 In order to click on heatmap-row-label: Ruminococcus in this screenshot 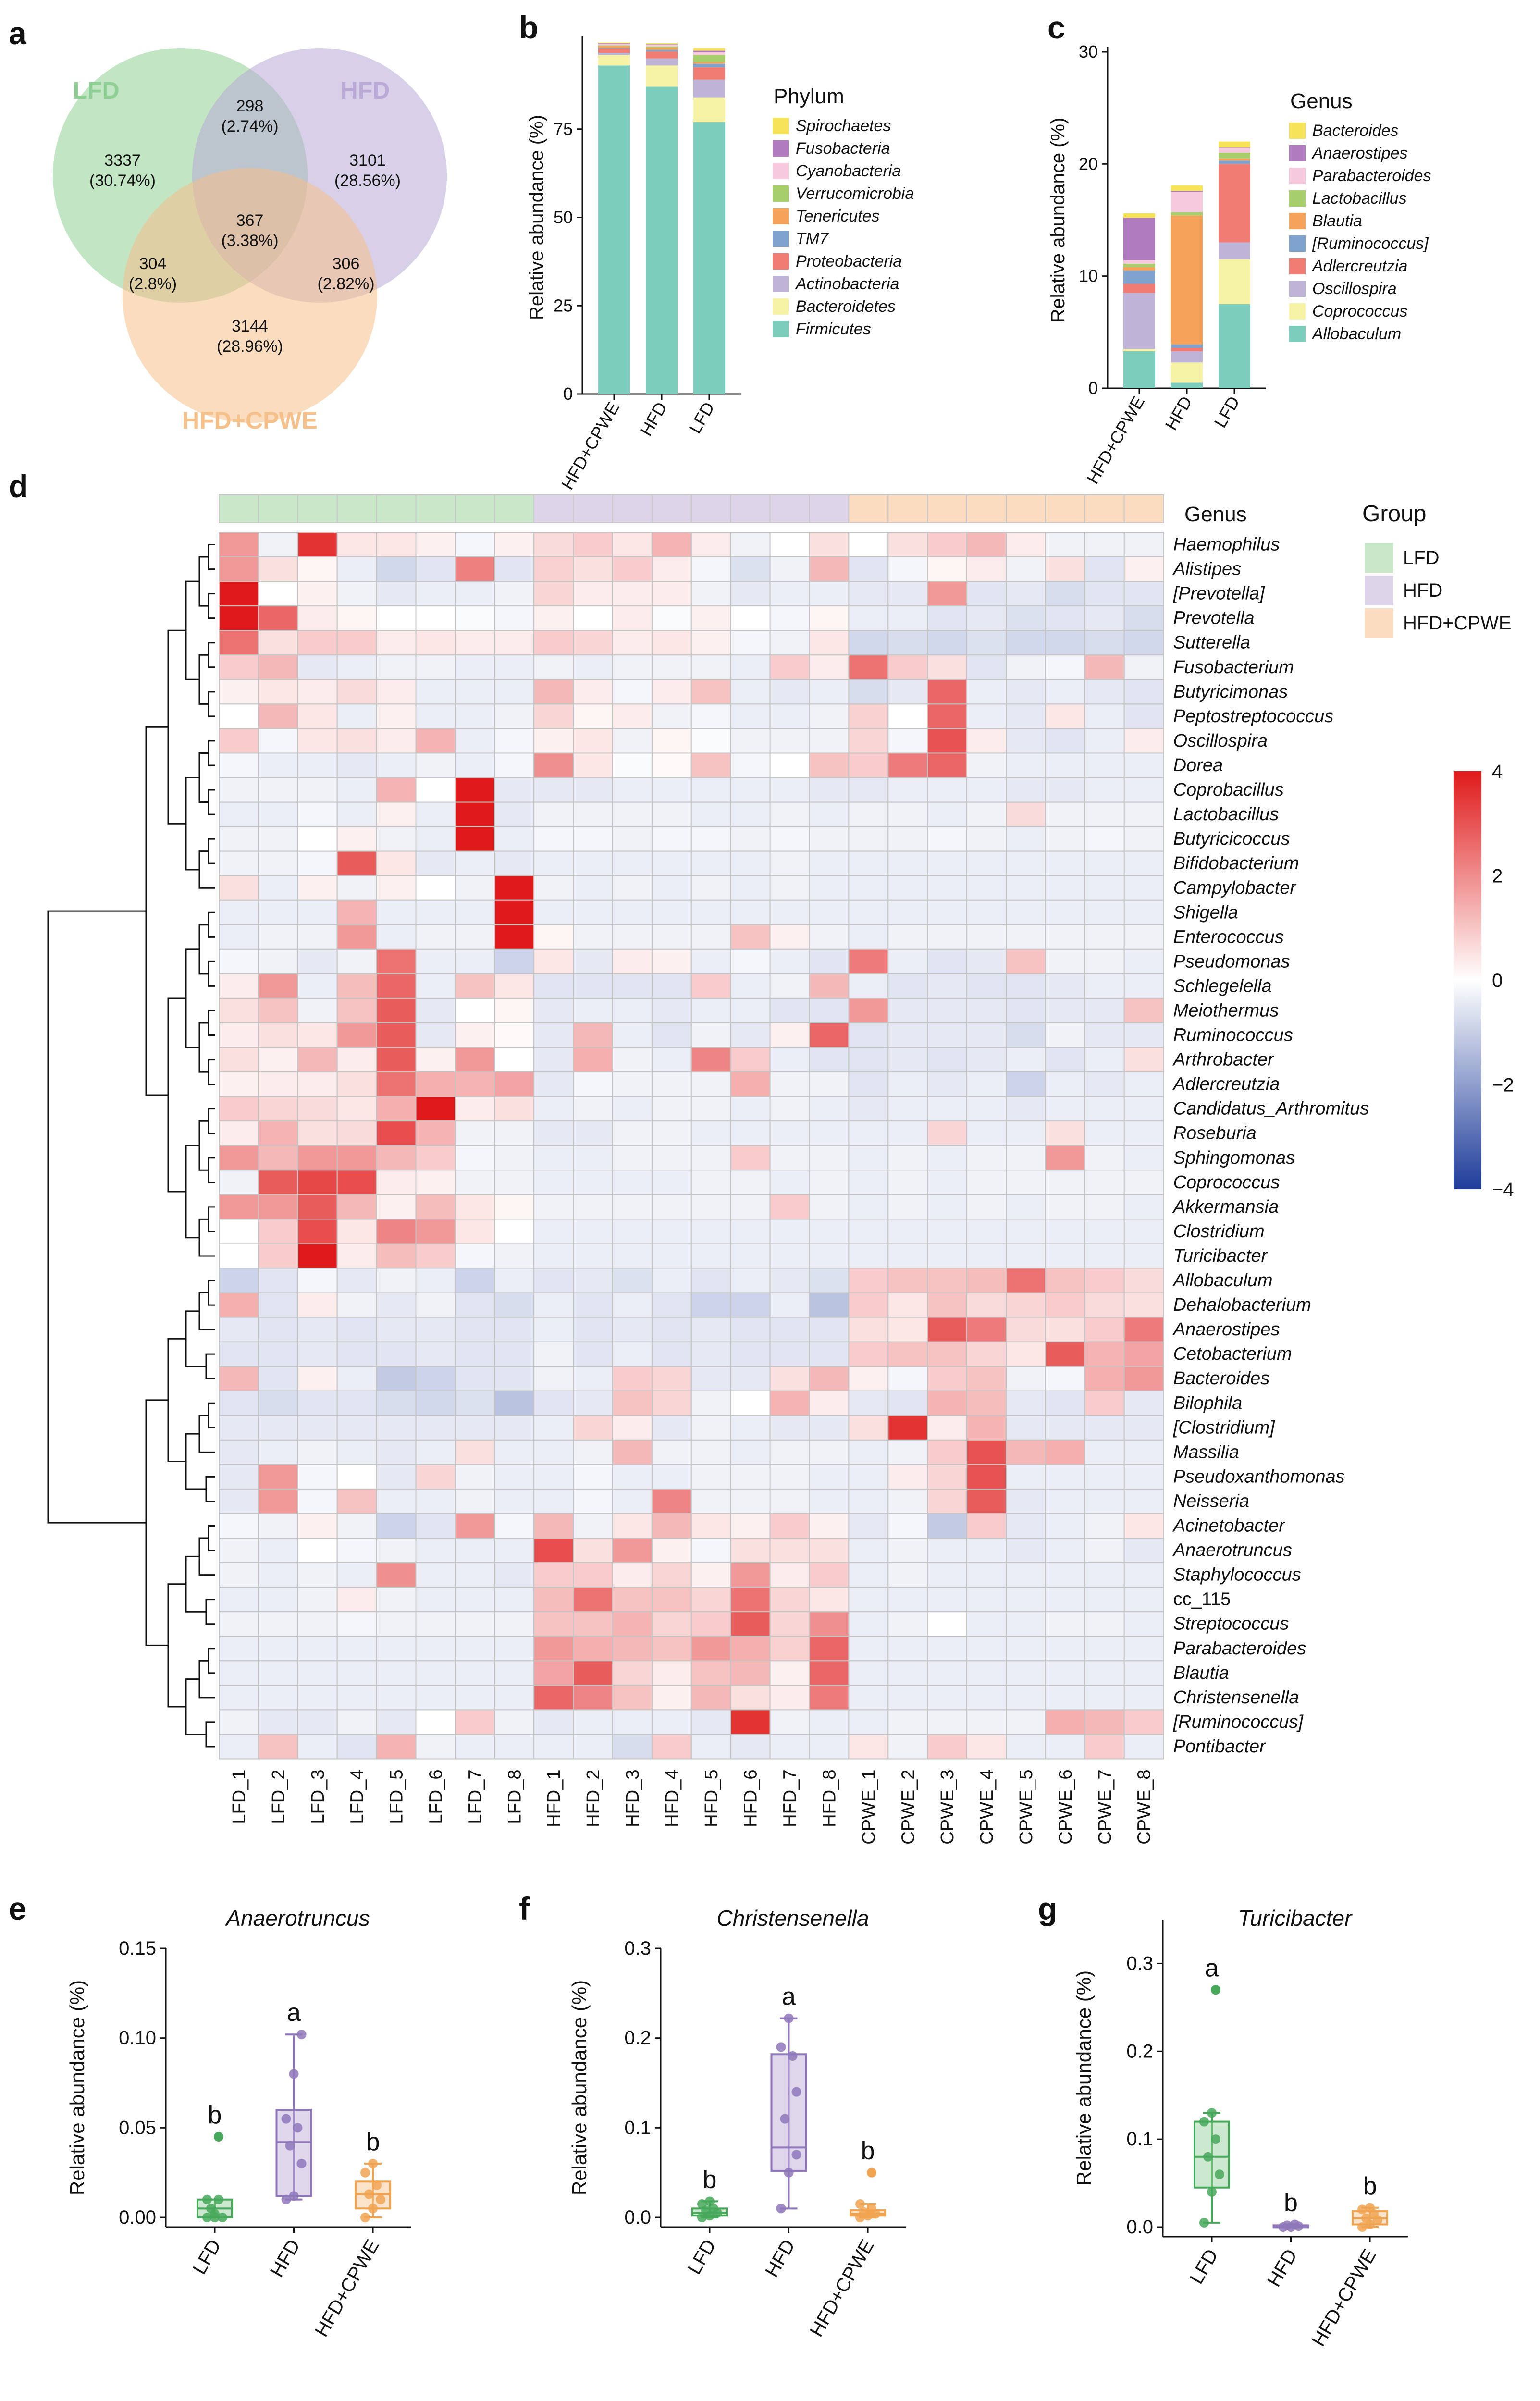, I will do `click(1233, 1035)`.